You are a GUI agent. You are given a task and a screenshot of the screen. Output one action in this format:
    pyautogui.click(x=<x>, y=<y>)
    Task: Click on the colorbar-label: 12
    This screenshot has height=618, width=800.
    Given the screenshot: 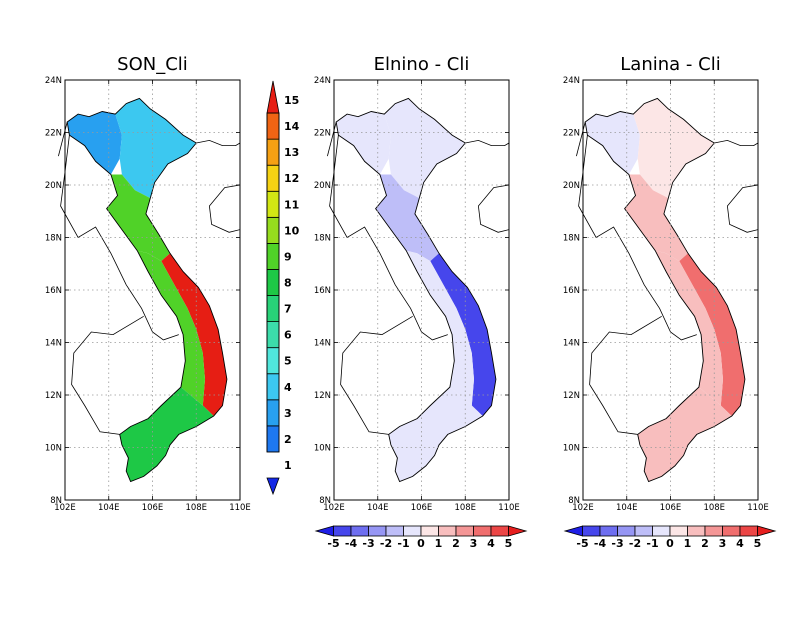 What is the action you would take?
    pyautogui.click(x=291, y=178)
    